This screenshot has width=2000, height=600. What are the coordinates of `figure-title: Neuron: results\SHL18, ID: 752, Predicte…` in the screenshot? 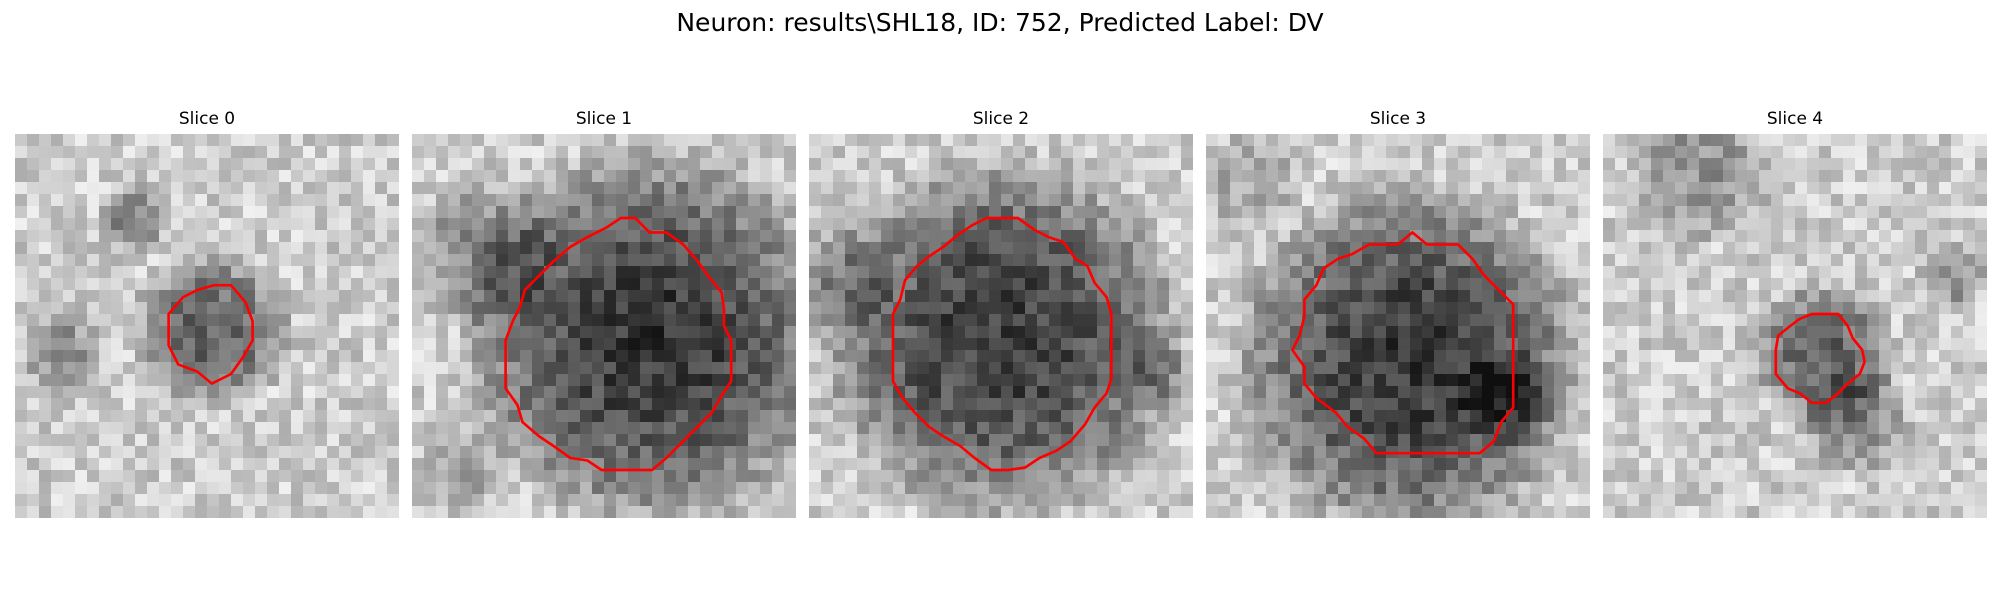 It's located at (1000, 22).